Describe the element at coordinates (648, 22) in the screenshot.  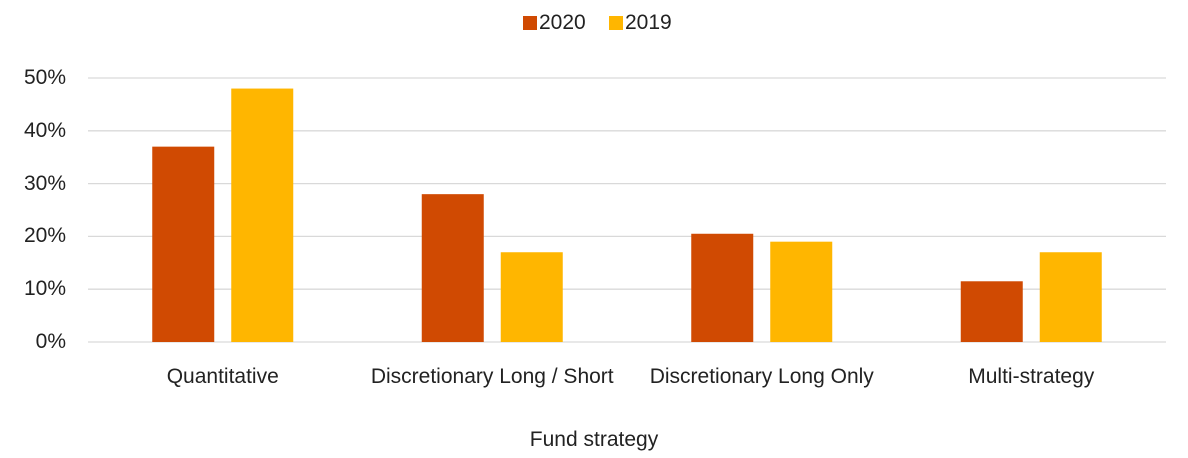
I see `legend-label: 2019` at that location.